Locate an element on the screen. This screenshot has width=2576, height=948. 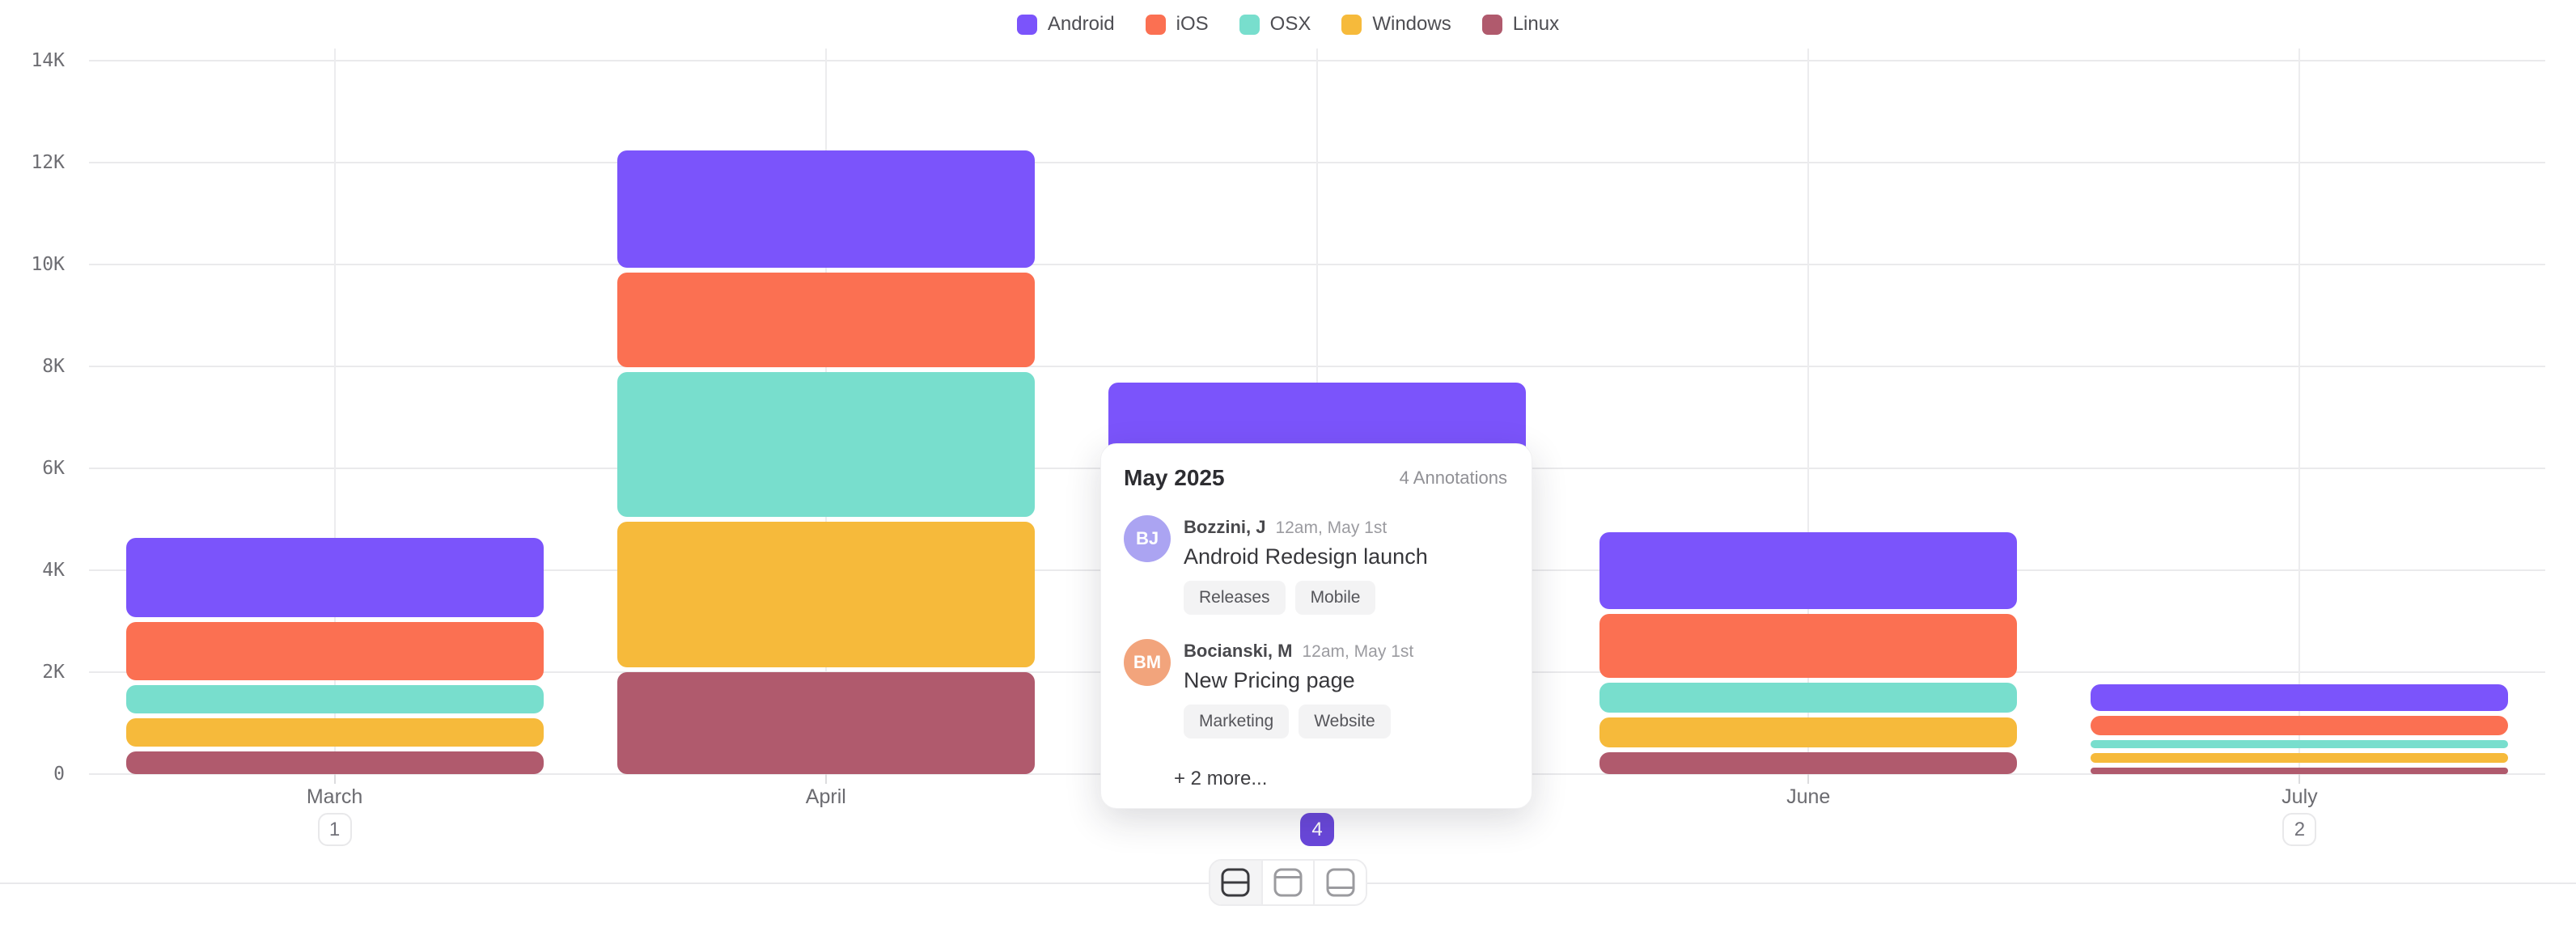
bar-segment-osx-june is located at coordinates (1808, 697).